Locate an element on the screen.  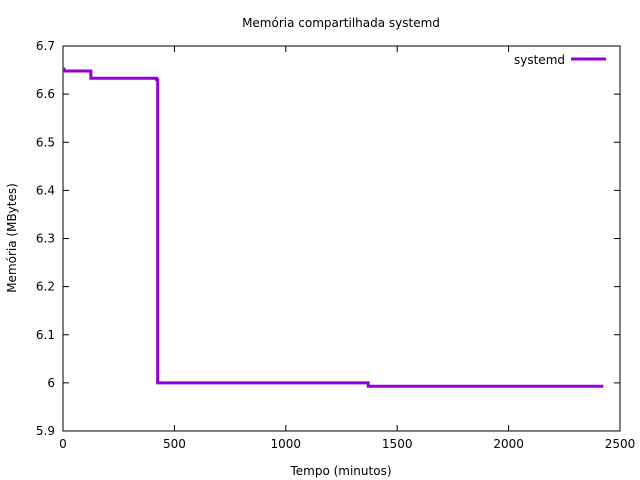
legend-label: systemd is located at coordinates (539, 60).